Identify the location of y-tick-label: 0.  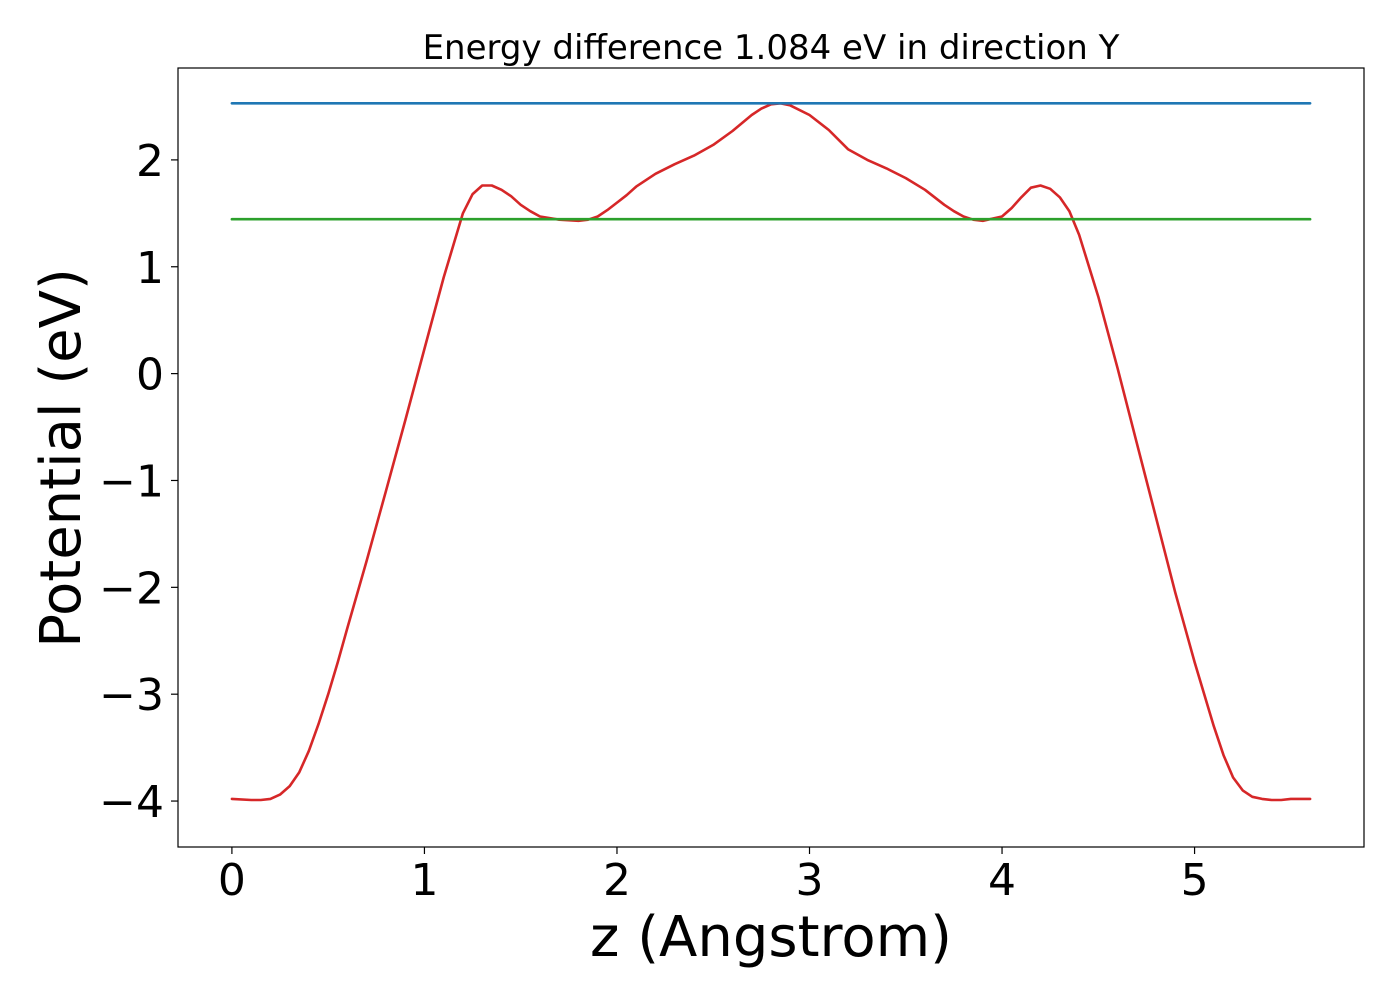
(150, 375).